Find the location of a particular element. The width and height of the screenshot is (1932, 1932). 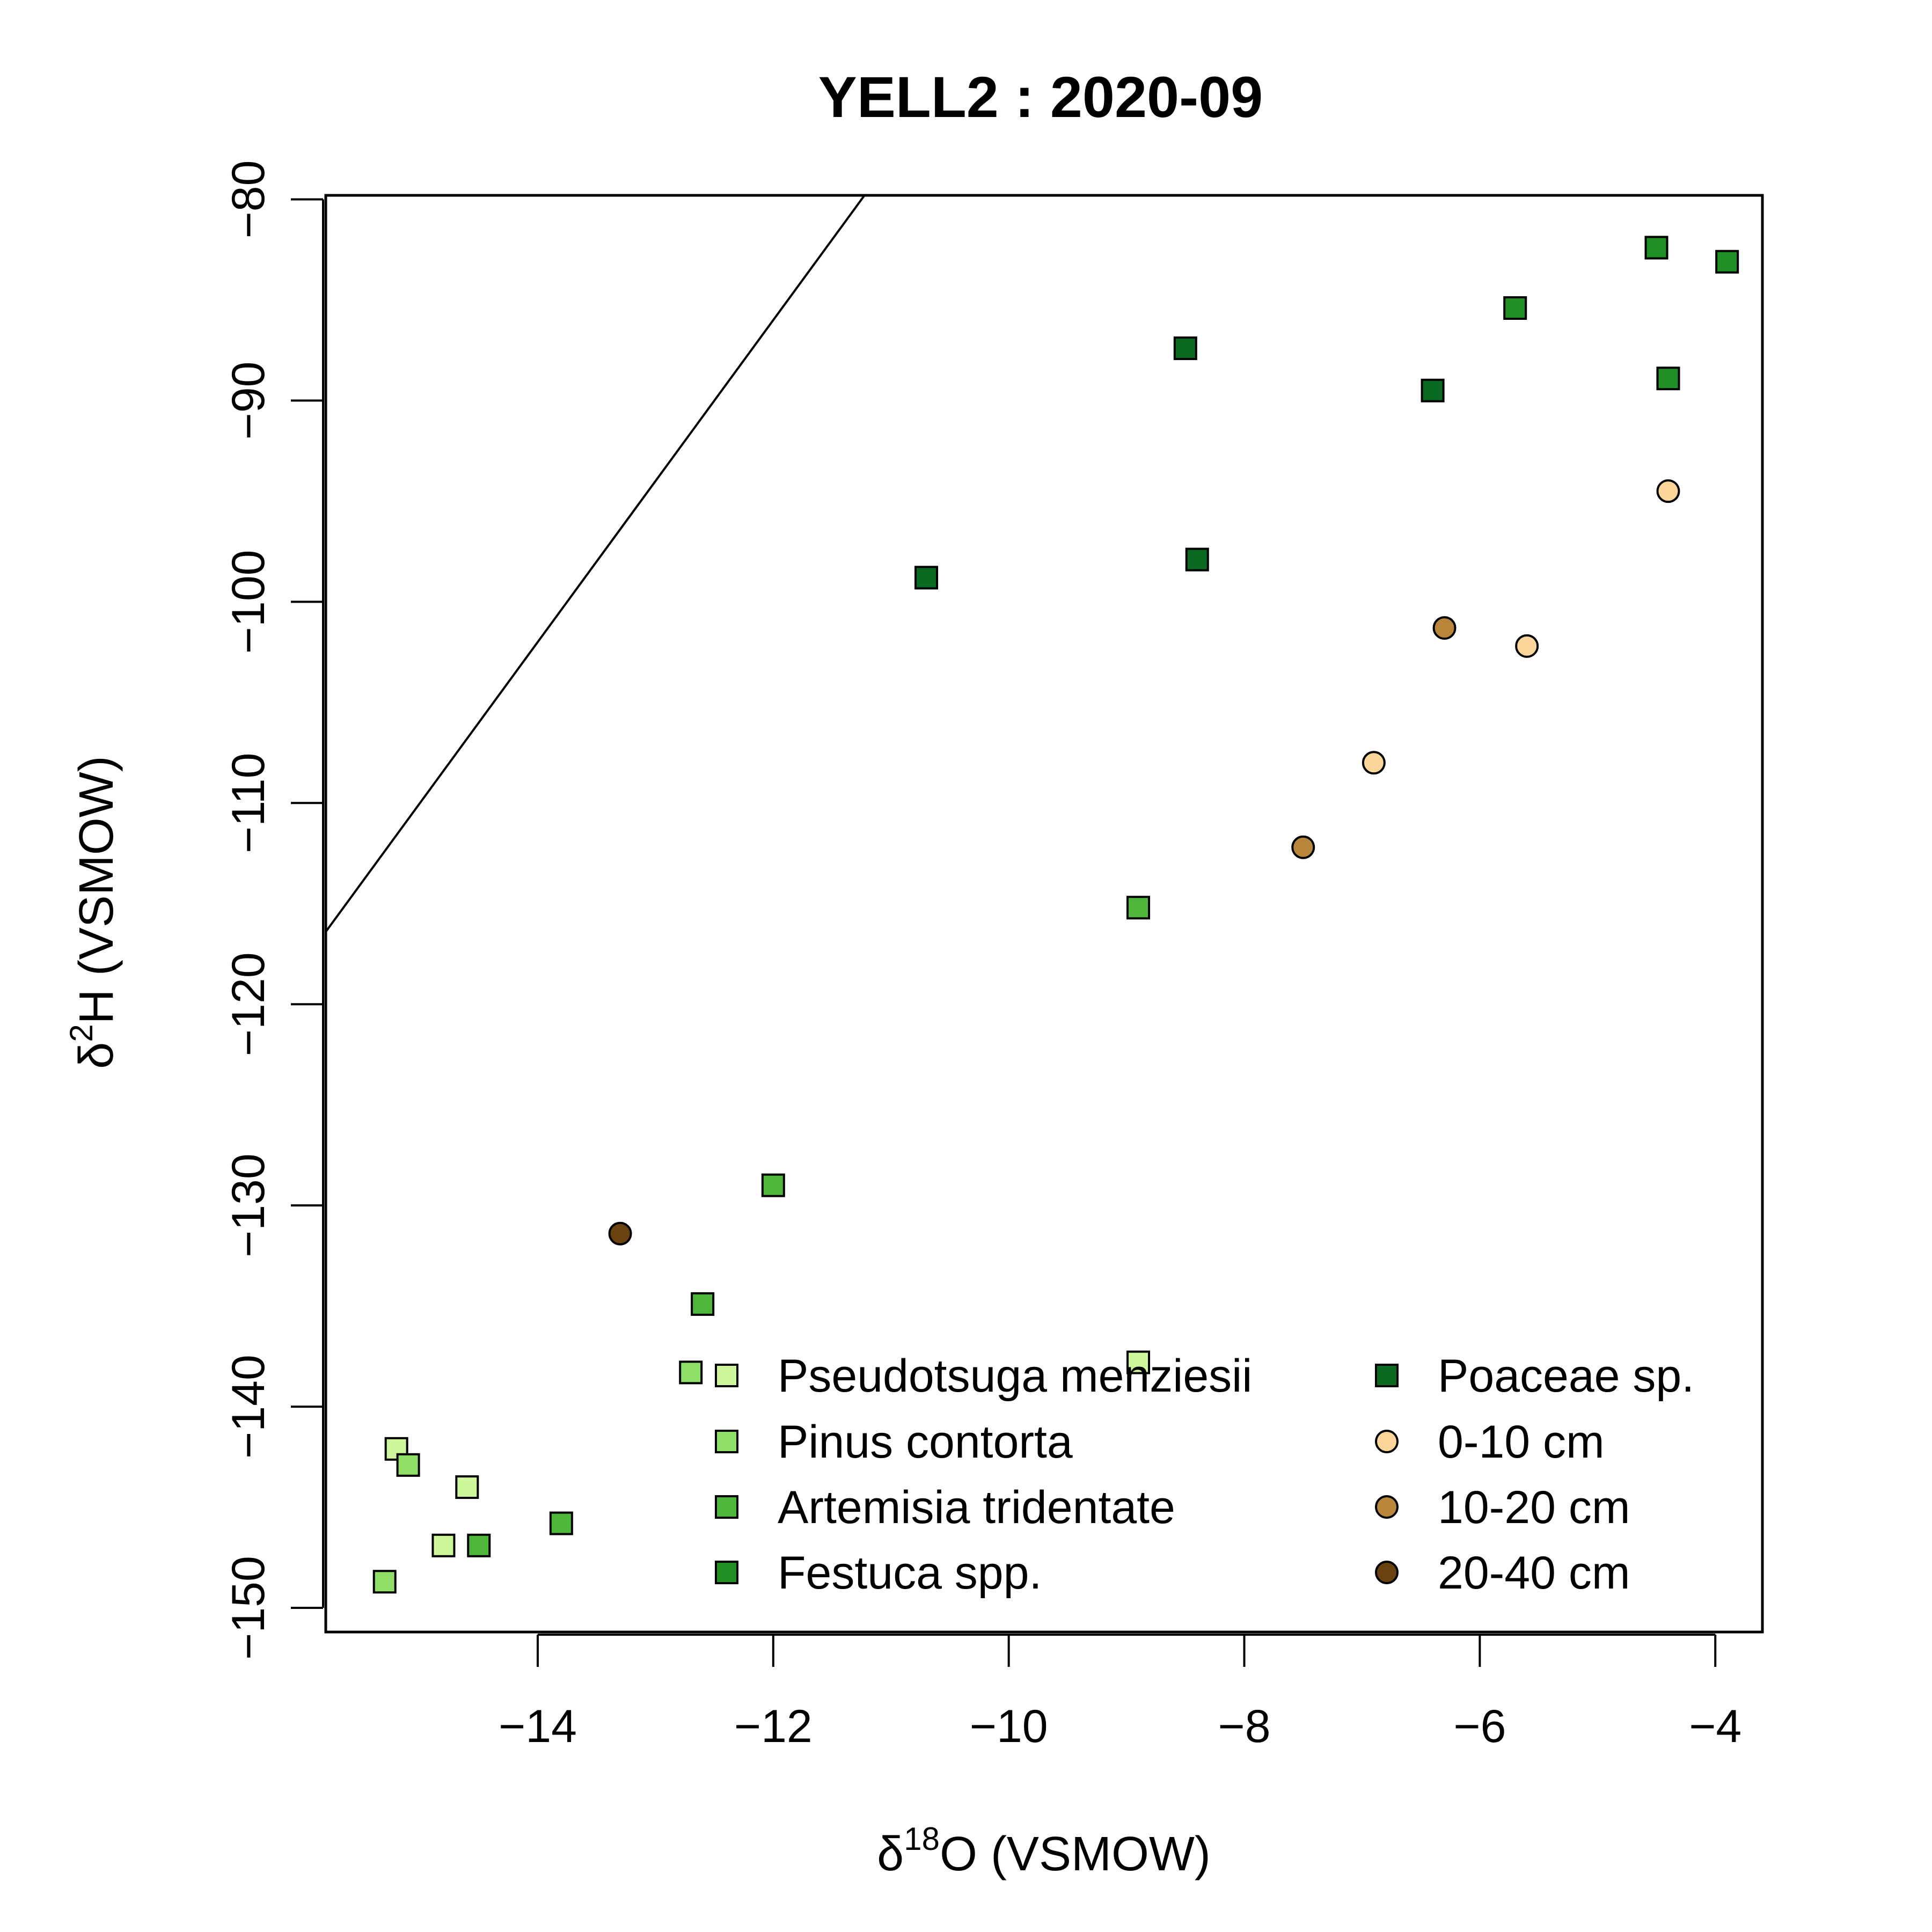

legend-entry: Poaceae sp. is located at coordinates (1534, 1376).